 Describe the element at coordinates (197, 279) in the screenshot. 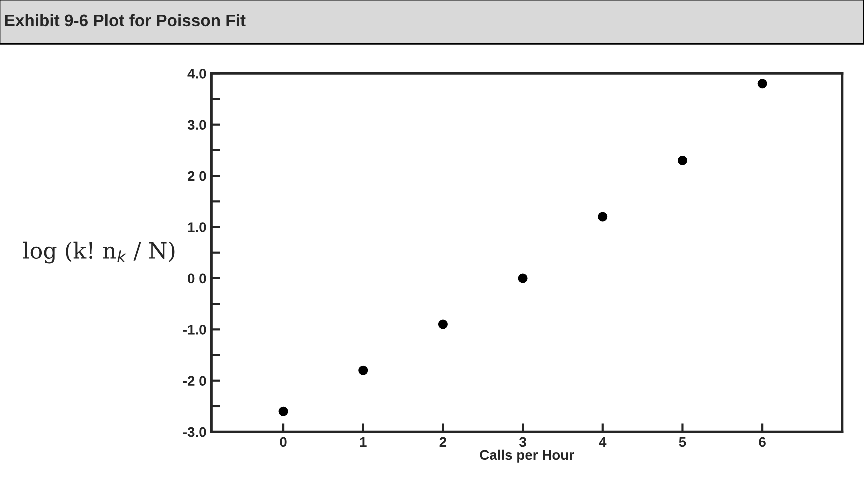

I see `y-tick-label: 0 0` at that location.